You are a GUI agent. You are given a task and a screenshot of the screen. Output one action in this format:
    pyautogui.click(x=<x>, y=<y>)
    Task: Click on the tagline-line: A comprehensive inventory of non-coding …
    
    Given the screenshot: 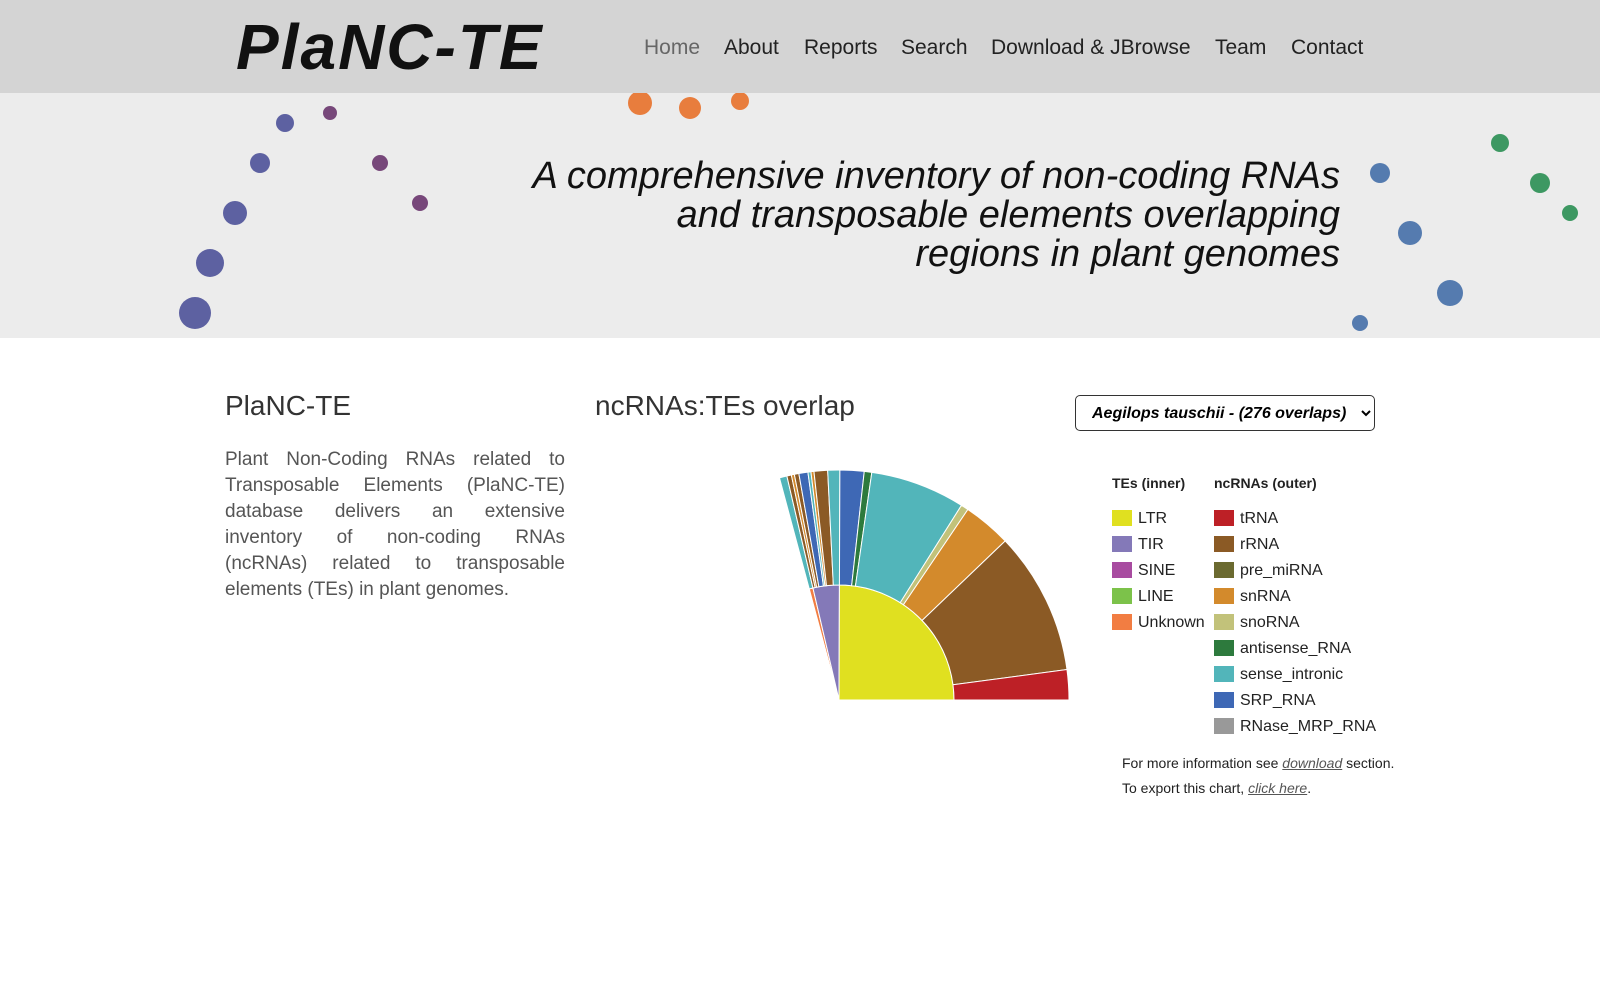 What is the action you would take?
    pyautogui.click(x=936, y=176)
    